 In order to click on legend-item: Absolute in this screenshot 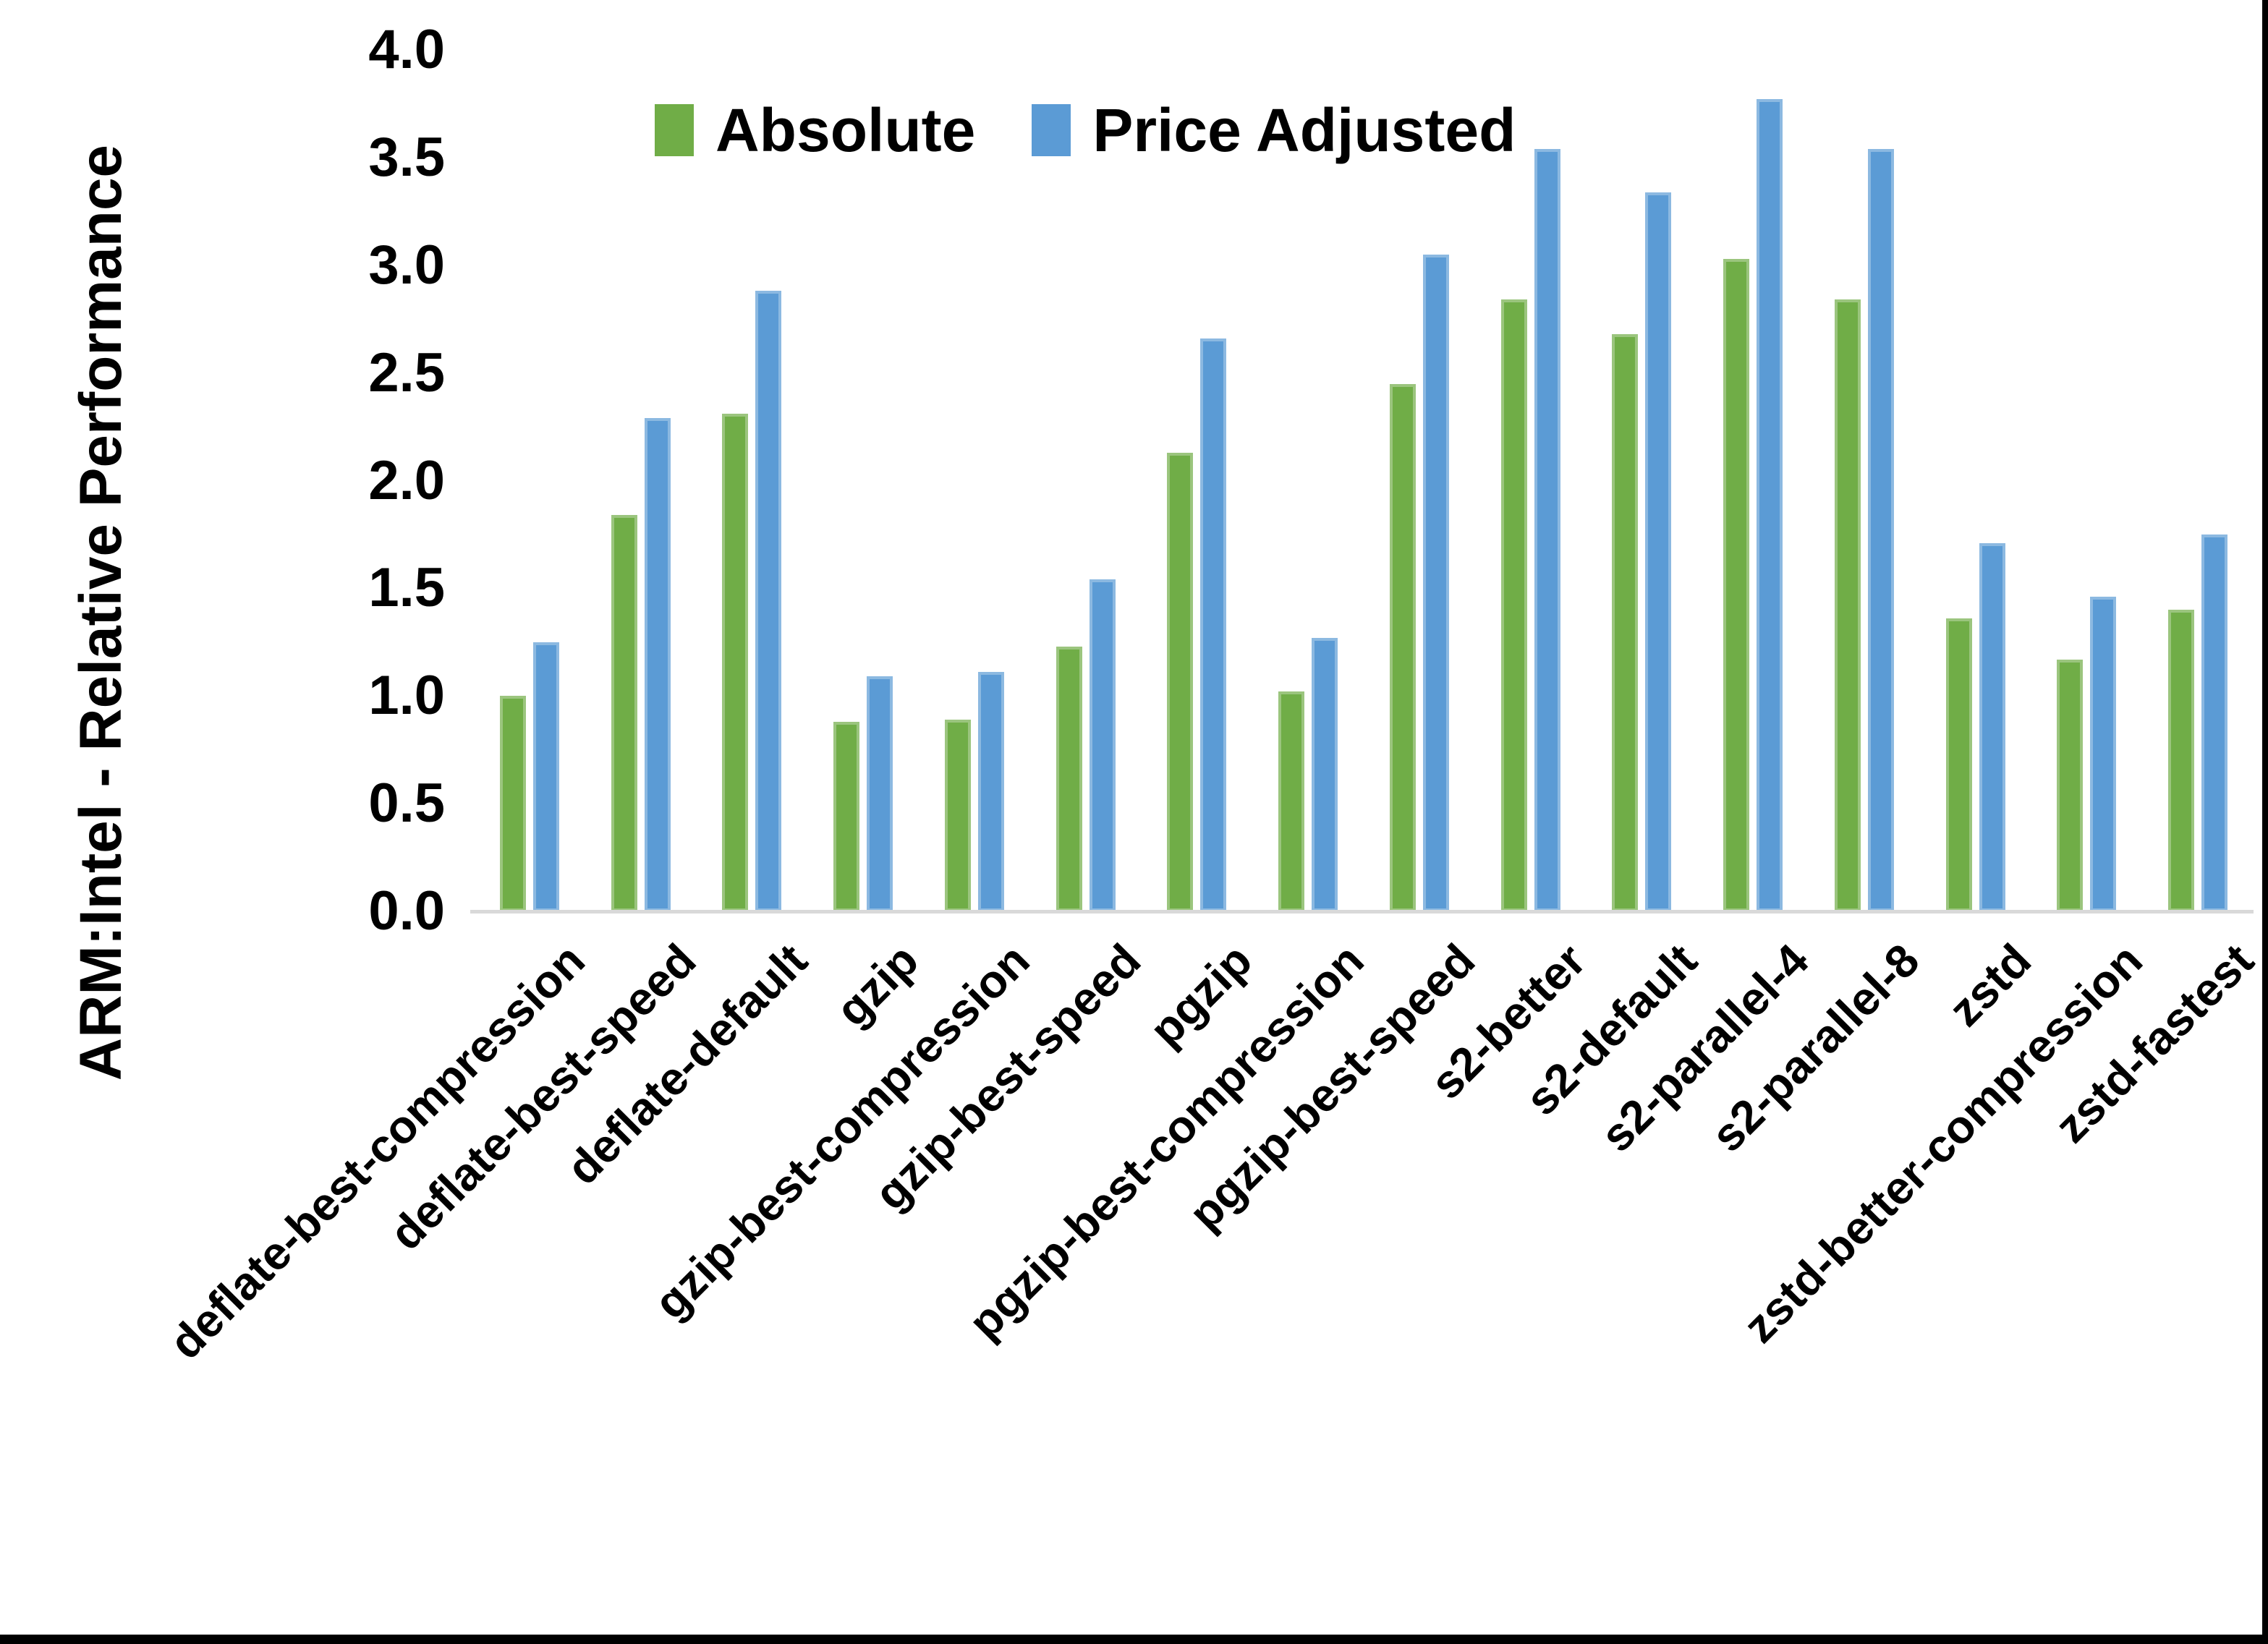, I will do `click(815, 130)`.